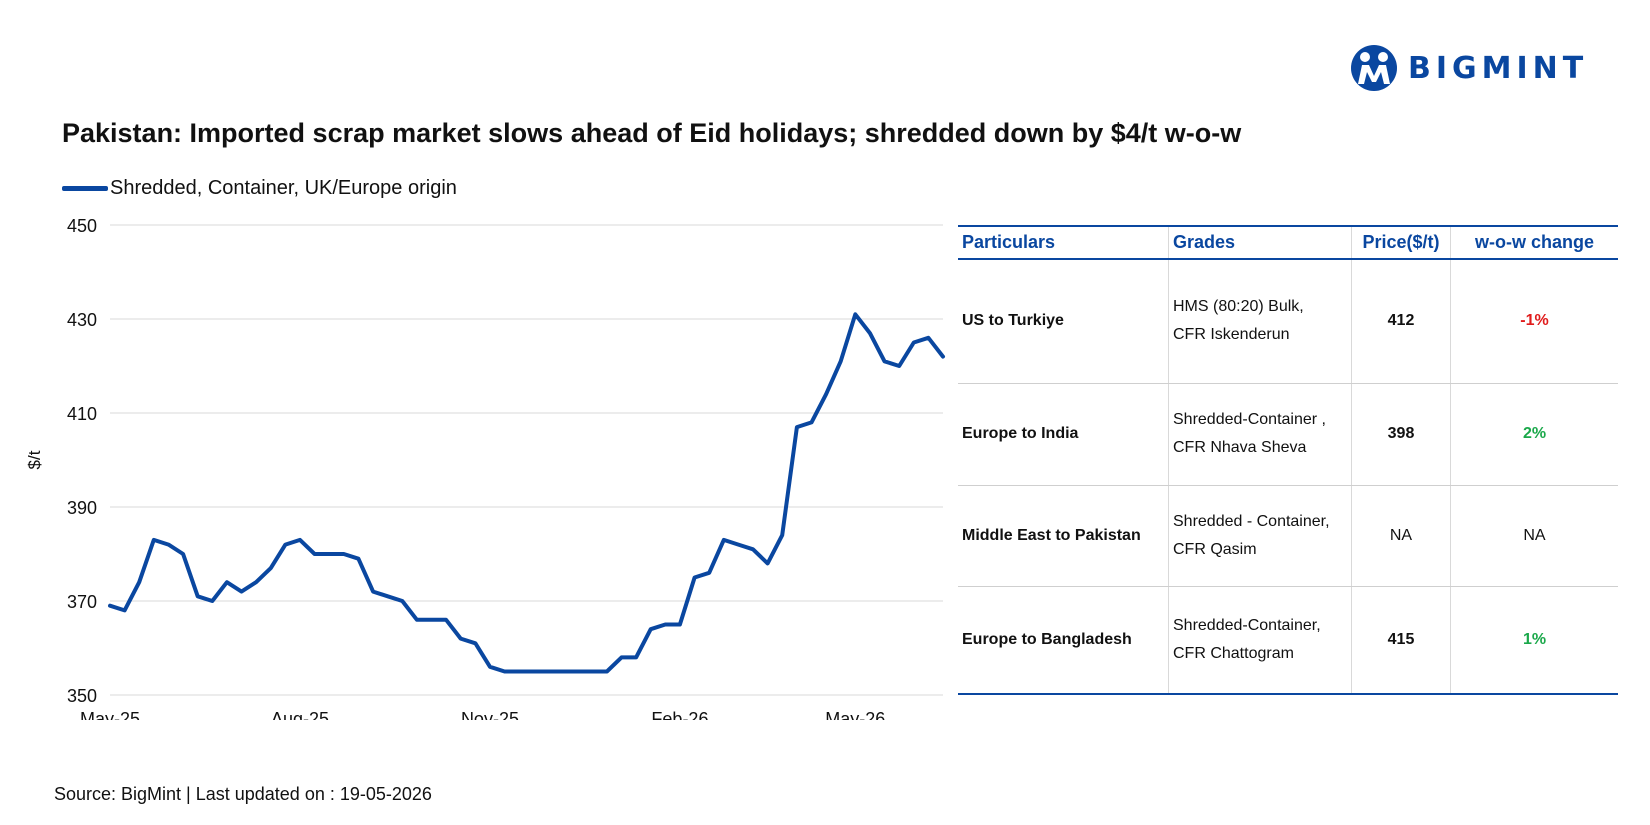  Describe the element at coordinates (1401, 434) in the screenshot. I see `row-price: 398` at that location.